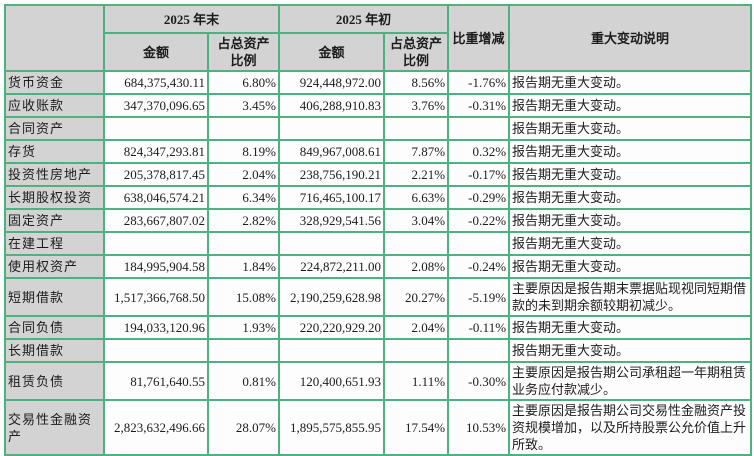  I want to click on amount-start-header: 金额, so click(332, 52).